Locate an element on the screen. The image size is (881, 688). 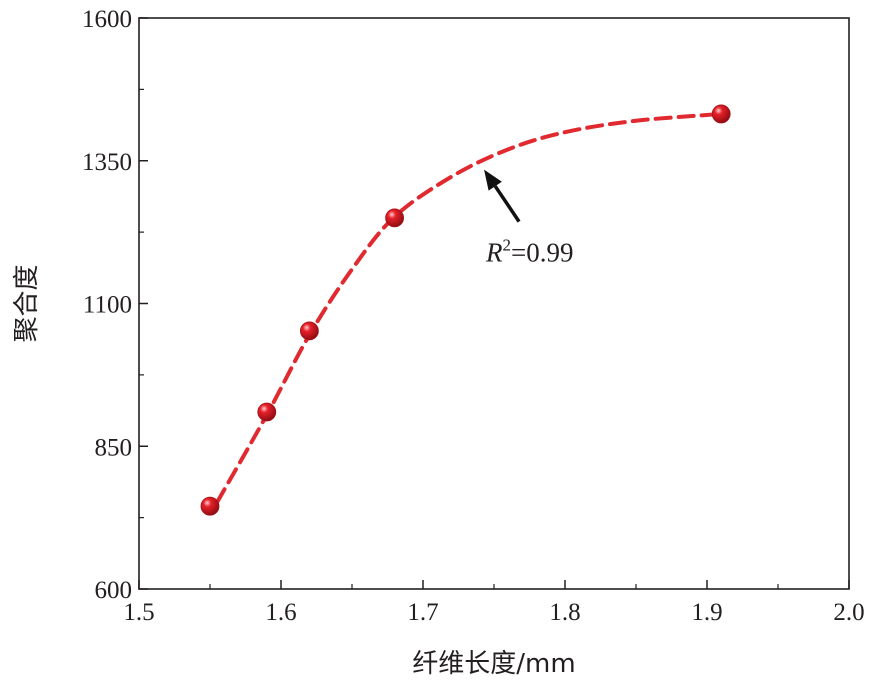
annotation-arrowhead is located at coordinates (493, 180).